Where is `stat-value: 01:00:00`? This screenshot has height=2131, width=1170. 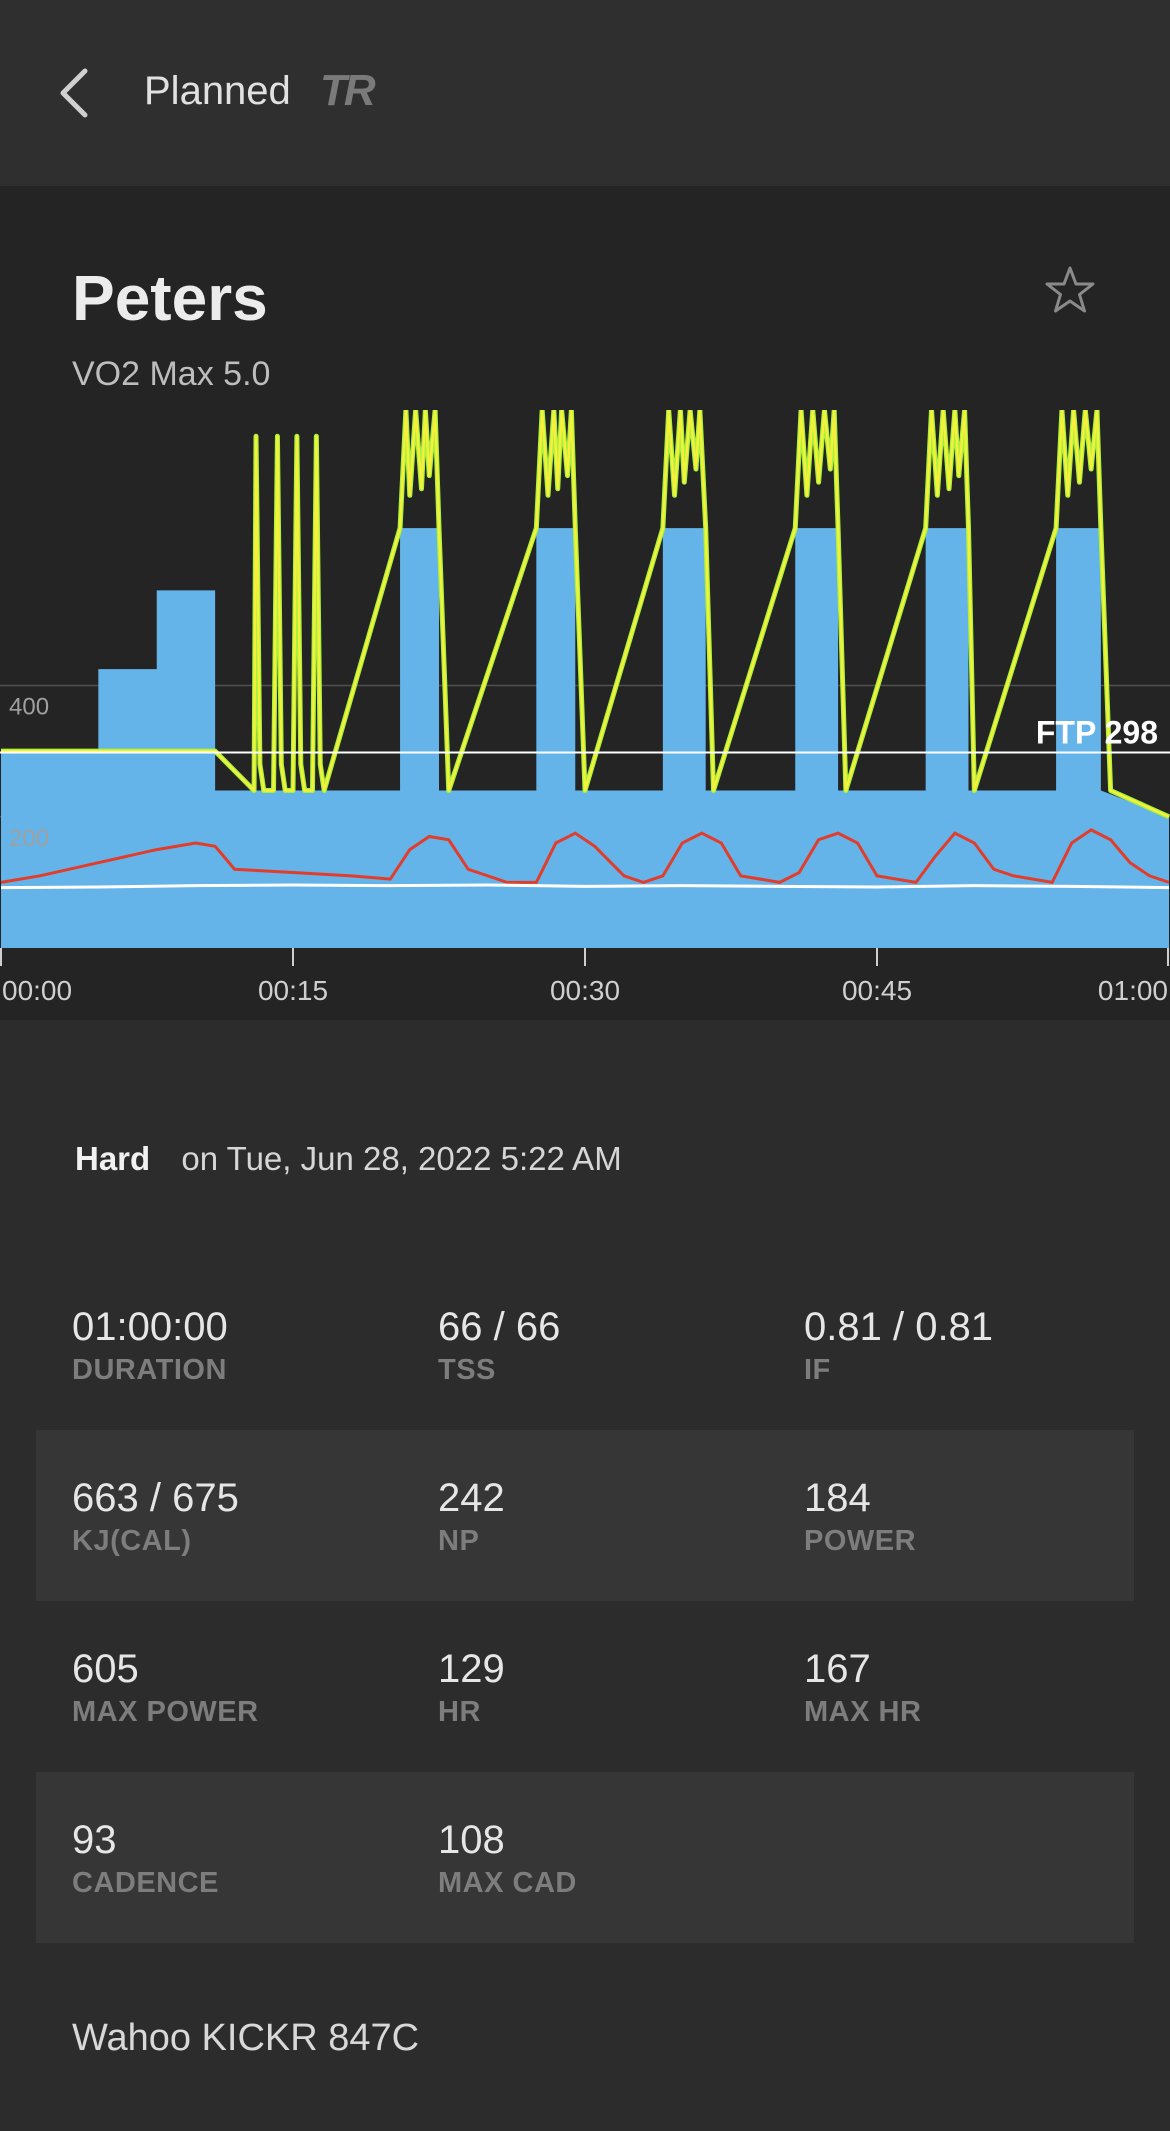 stat-value: 01:00:00 is located at coordinates (150, 1327).